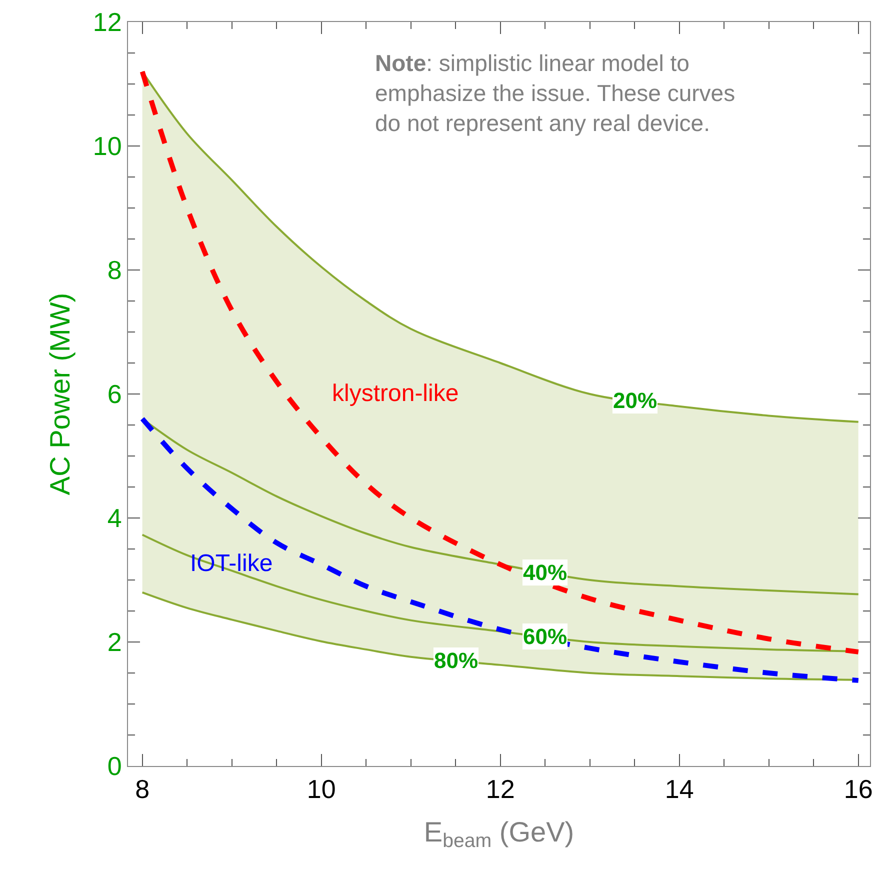 Image resolution: width=885 pixels, height=875 pixels. What do you see at coordinates (114, 518) in the screenshot?
I see `y-tick-label: 4` at bounding box center [114, 518].